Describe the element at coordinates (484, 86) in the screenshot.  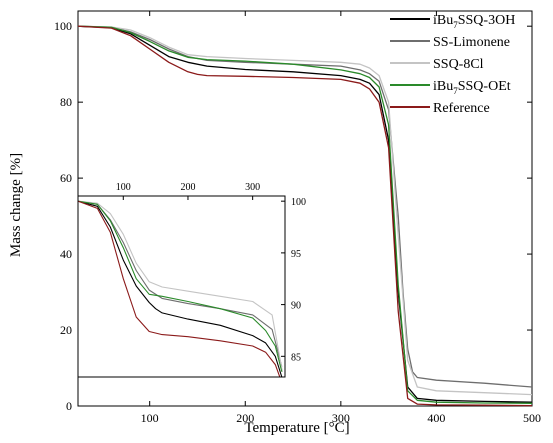
I see `legend-label-rest: SSQ-OEt` at that location.